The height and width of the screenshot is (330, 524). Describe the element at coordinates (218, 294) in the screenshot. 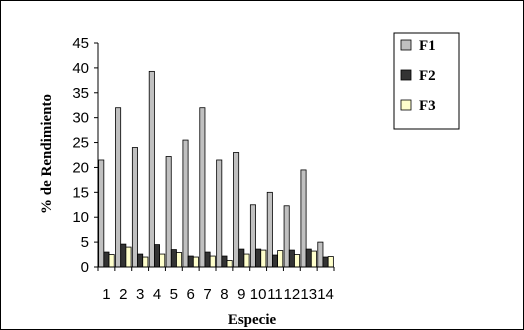

I see `x-tick-labels: 1 2 3 4 5 6 7 8 9 10 11 12 13 14` at that location.